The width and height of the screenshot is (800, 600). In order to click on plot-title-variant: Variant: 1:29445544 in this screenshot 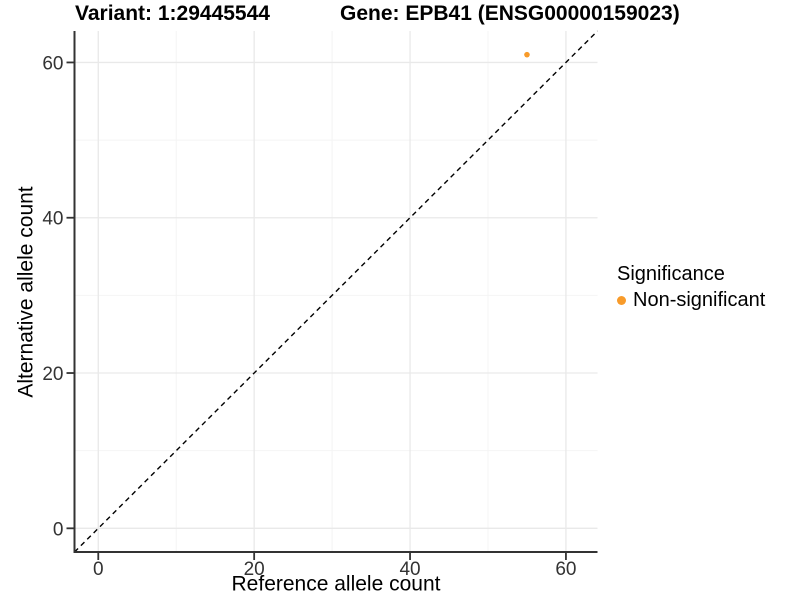, I will do `click(172, 13)`.